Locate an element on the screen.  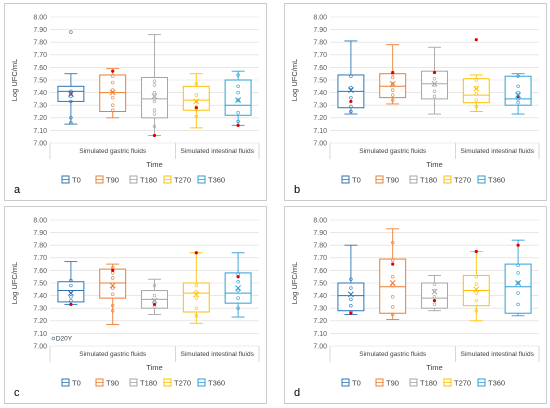
legend-label: T360 is located at coordinates (216, 383).